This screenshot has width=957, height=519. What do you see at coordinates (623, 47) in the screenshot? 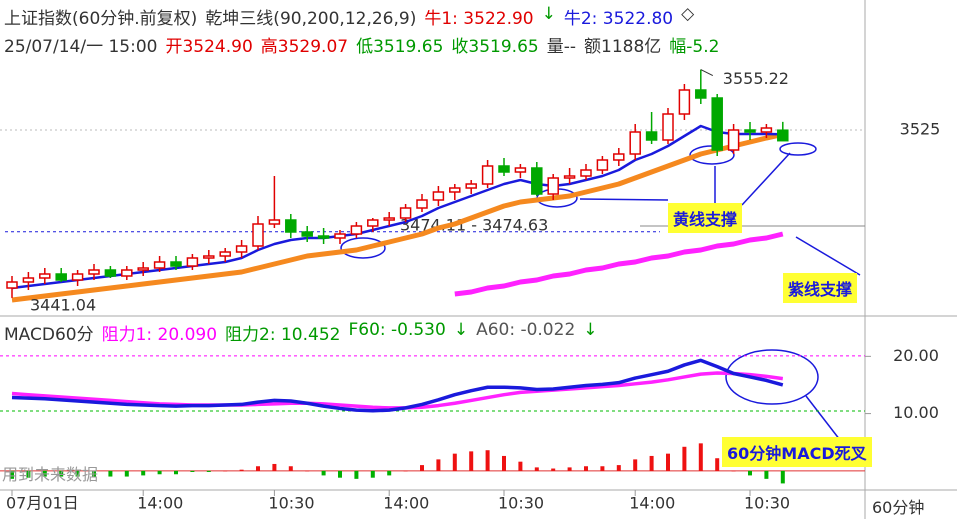
I see `header-item: 额1188亿` at bounding box center [623, 47].